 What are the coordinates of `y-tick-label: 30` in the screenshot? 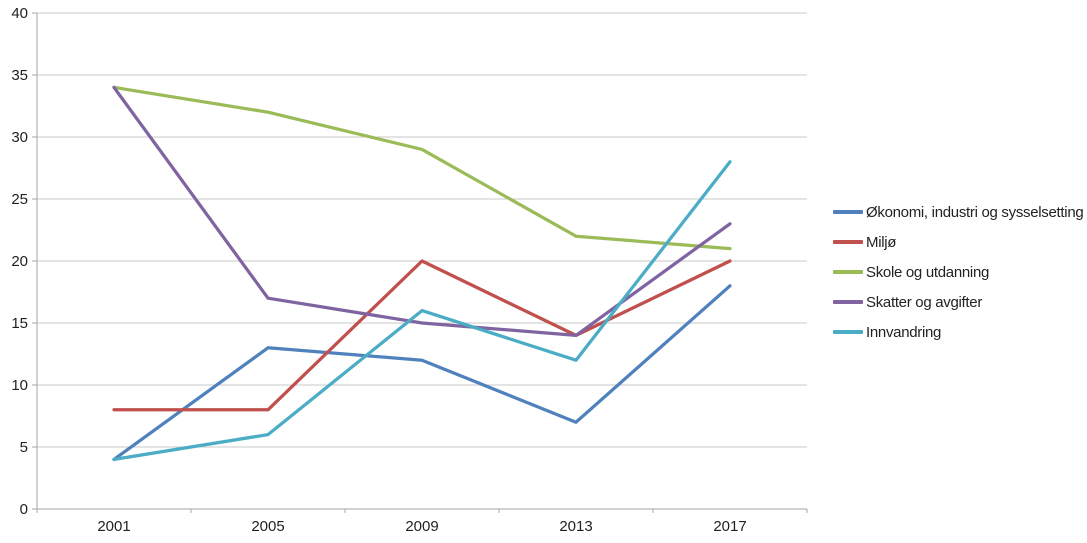 It's located at (19, 137).